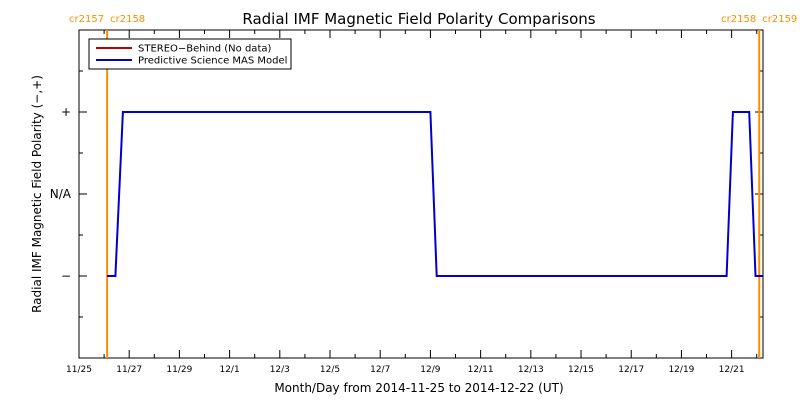  What do you see at coordinates (229, 370) in the screenshot?
I see `x-tick-label: 12/1` at bounding box center [229, 370].